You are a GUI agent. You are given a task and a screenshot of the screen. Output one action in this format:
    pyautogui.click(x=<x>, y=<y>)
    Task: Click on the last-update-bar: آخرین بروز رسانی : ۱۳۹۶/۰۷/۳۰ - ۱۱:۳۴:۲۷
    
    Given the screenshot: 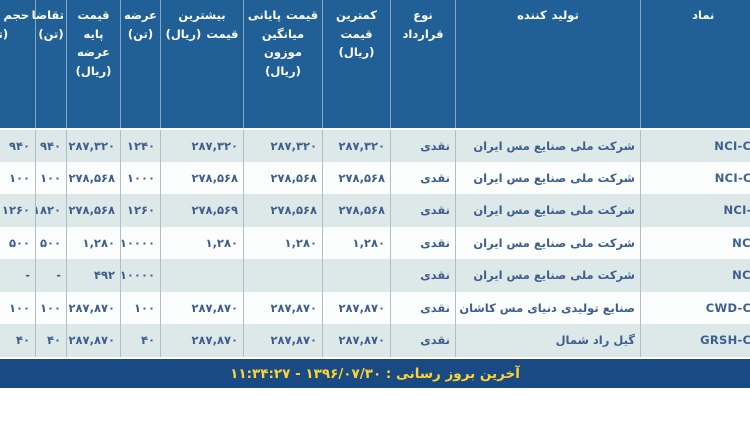 What is the action you would take?
    pyautogui.click(x=375, y=373)
    